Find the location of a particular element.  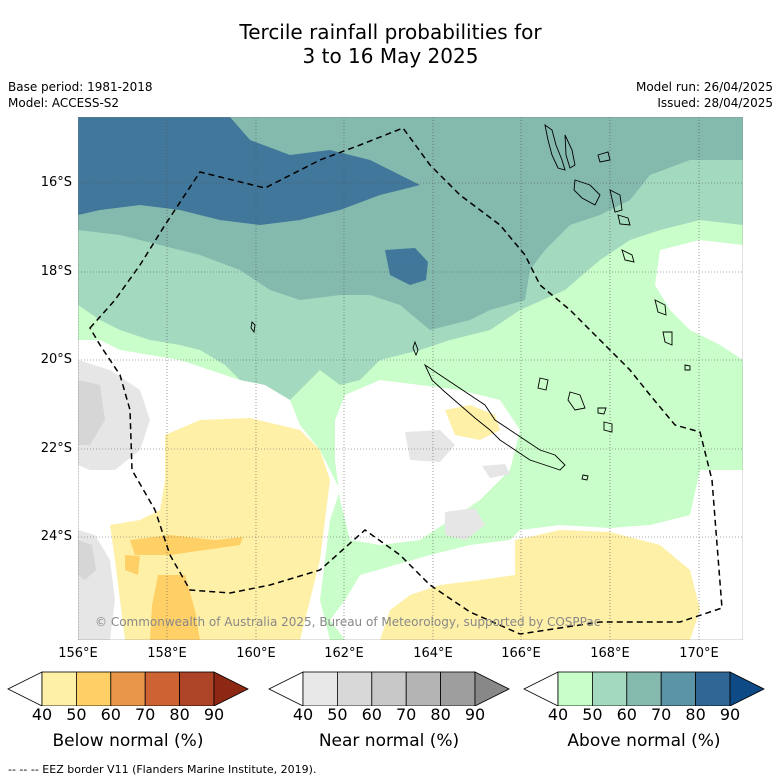

near-normal-colorbar-tick: 70 is located at coordinates (406, 714).